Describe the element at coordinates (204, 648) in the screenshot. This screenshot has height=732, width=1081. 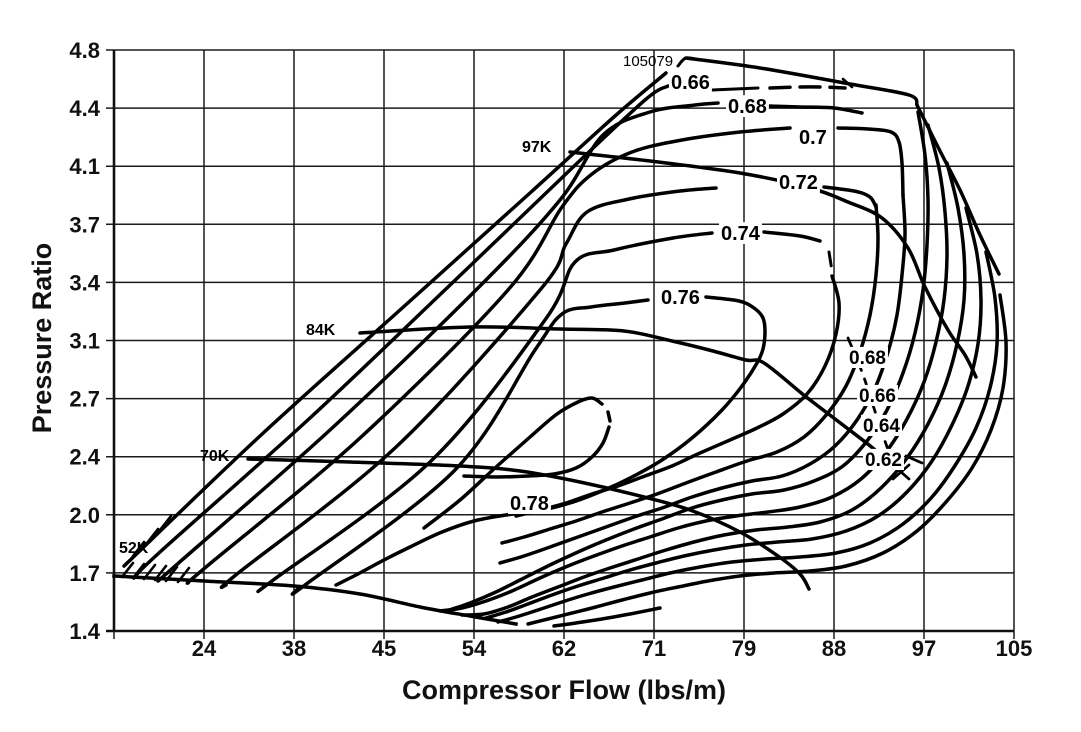
I see `svg-text: 24` at that location.